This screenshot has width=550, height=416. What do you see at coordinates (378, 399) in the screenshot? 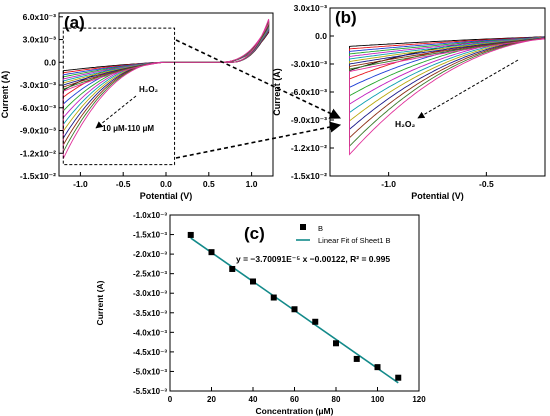
I see `x-tick-label: 100` at bounding box center [378, 399].